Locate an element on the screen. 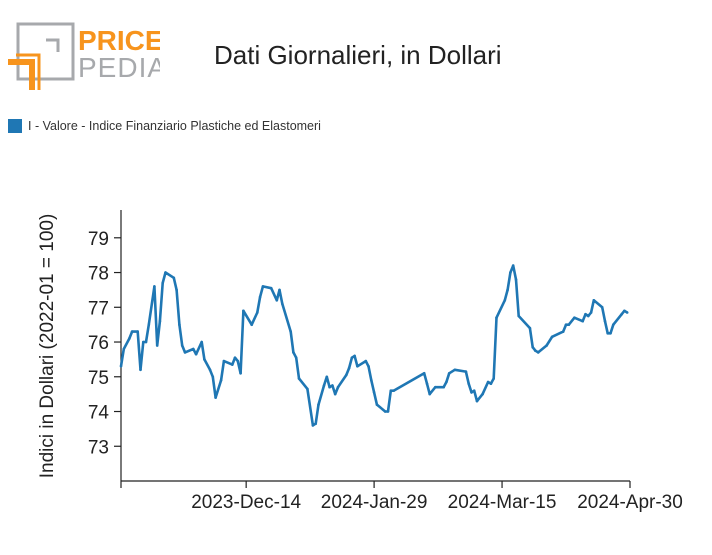 This screenshot has height=555, width=712. legend-swatch is located at coordinates (15, 126).